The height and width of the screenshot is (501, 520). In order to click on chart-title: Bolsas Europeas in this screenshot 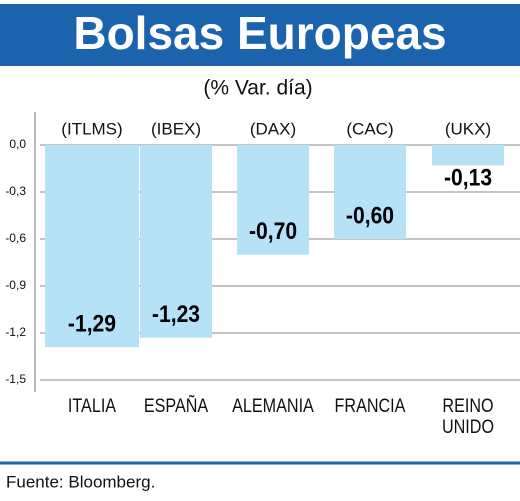, I will do `click(259, 33)`.